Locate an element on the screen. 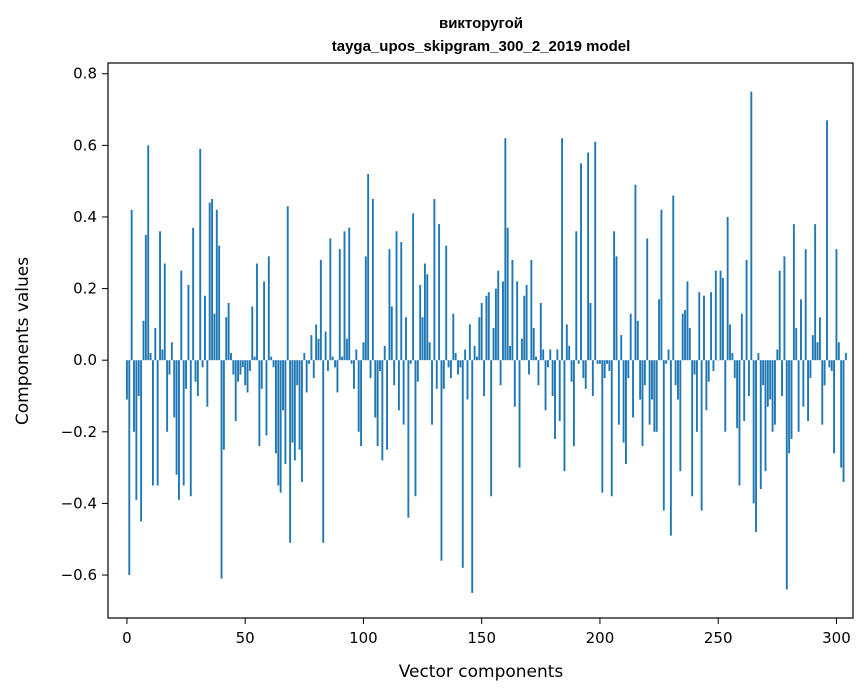 The image size is (867, 696). x-tick-label: 50 is located at coordinates (245, 638).